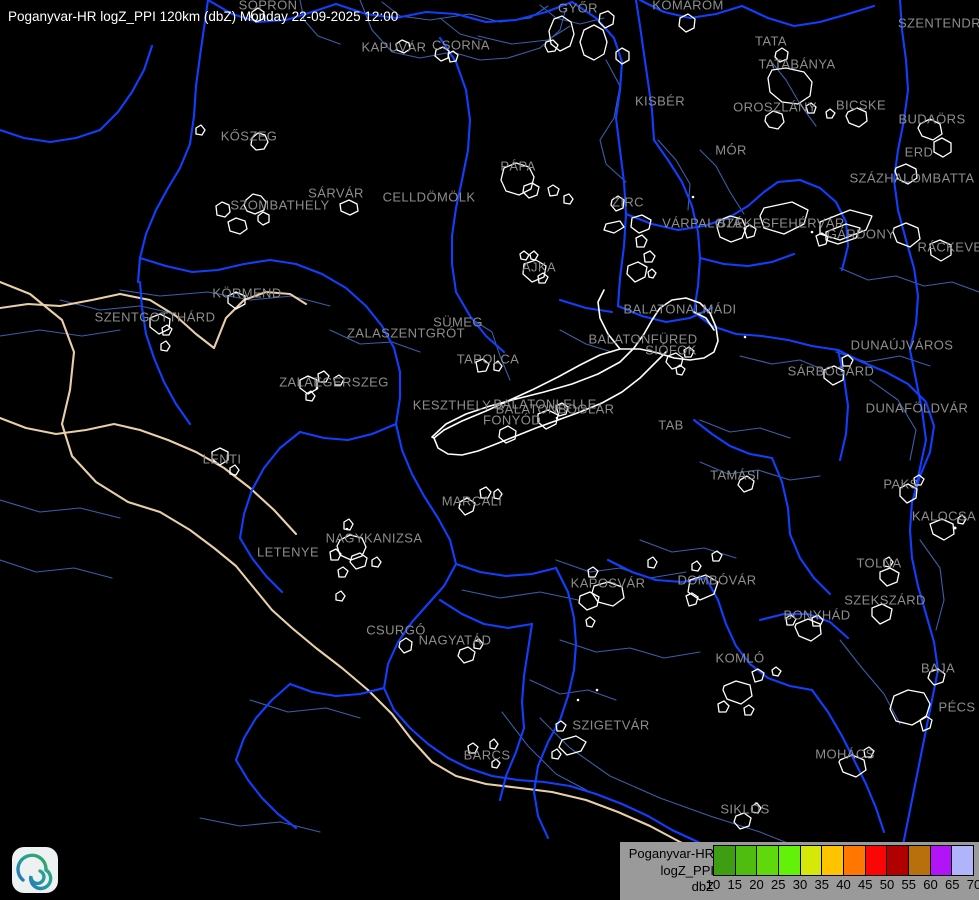 The image size is (979, 900). I want to click on colorbar-tick-40: 40, so click(843, 884).